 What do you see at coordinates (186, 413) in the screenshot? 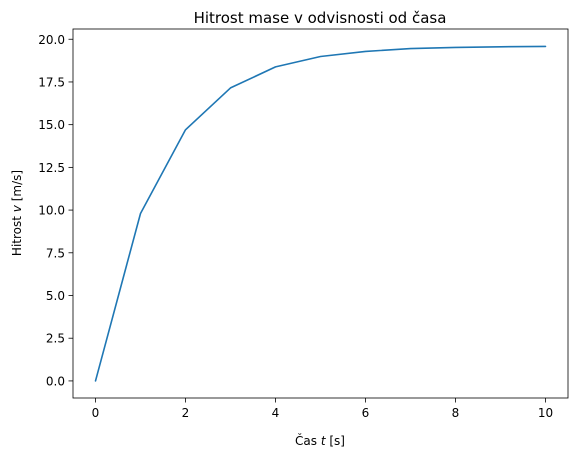
I see `x-tick-label: 2` at bounding box center [186, 413].